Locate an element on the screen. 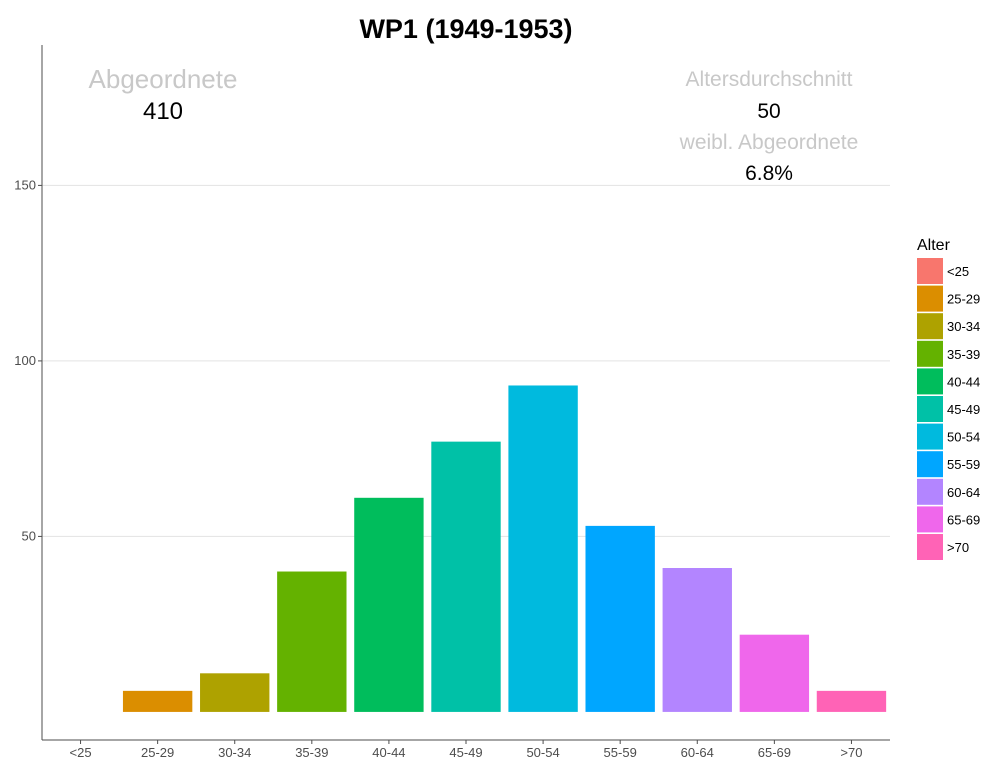  members-label: Abgeordnete is located at coordinates (163, 79).